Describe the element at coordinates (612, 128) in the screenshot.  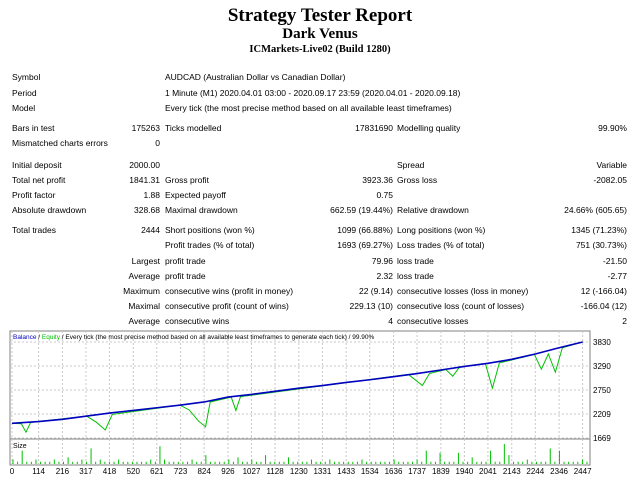
I see `row-value: 99.90%` at that location.